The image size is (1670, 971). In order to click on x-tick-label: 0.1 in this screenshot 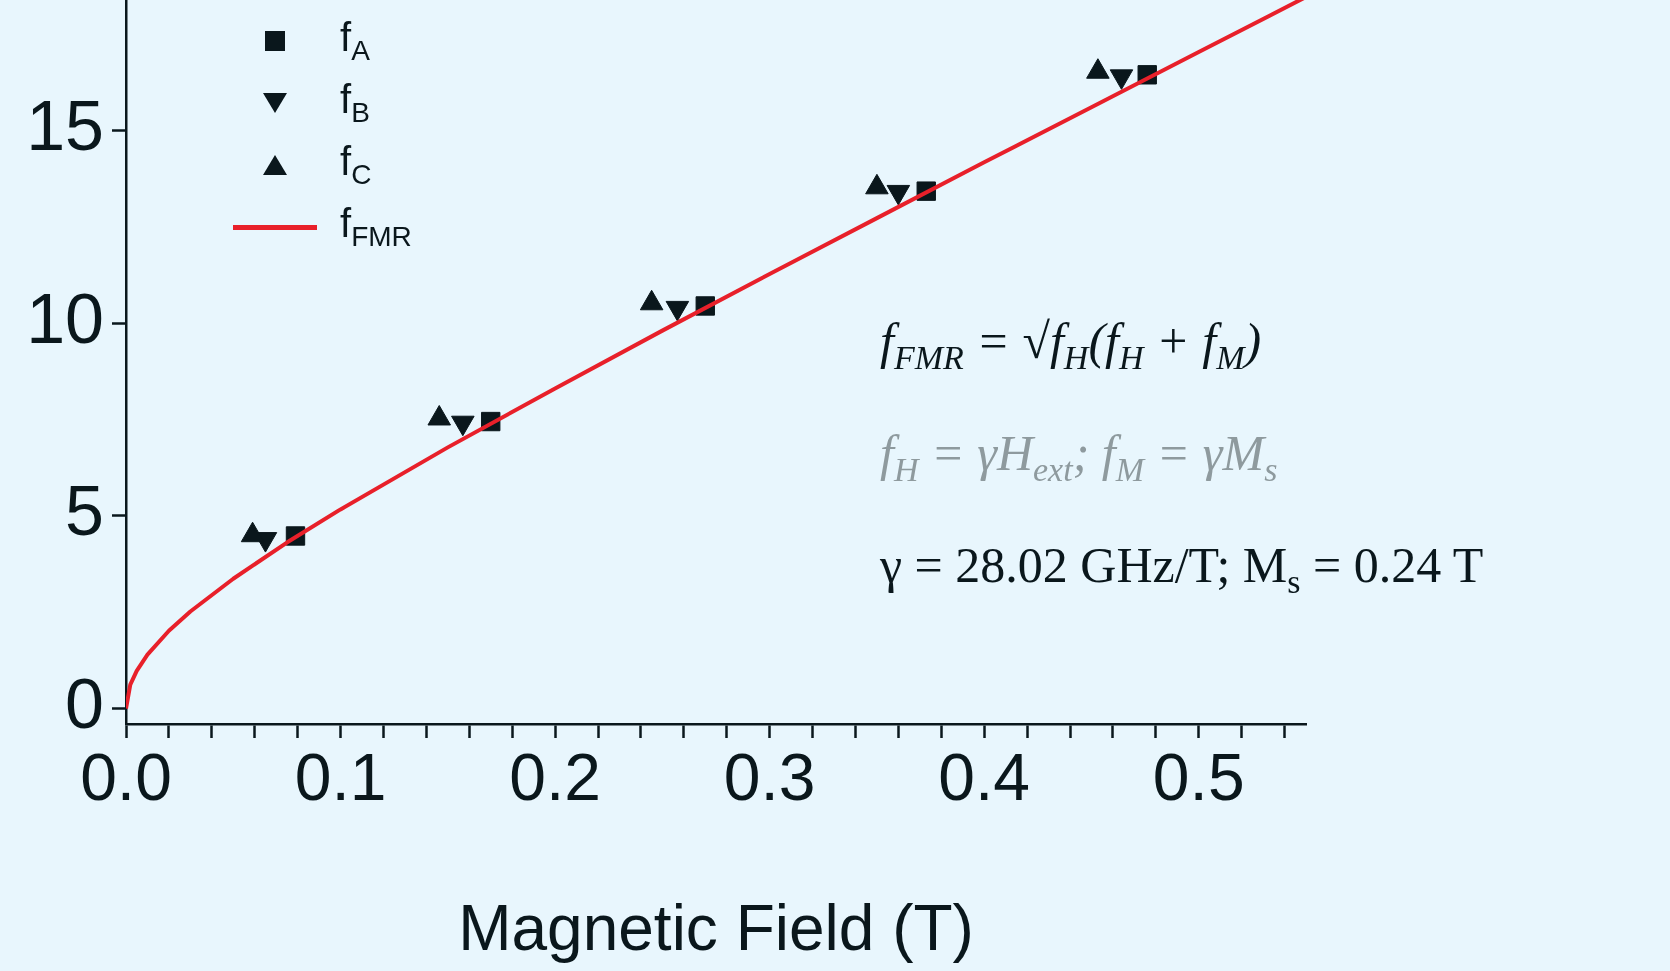, I will do `click(340, 776)`.